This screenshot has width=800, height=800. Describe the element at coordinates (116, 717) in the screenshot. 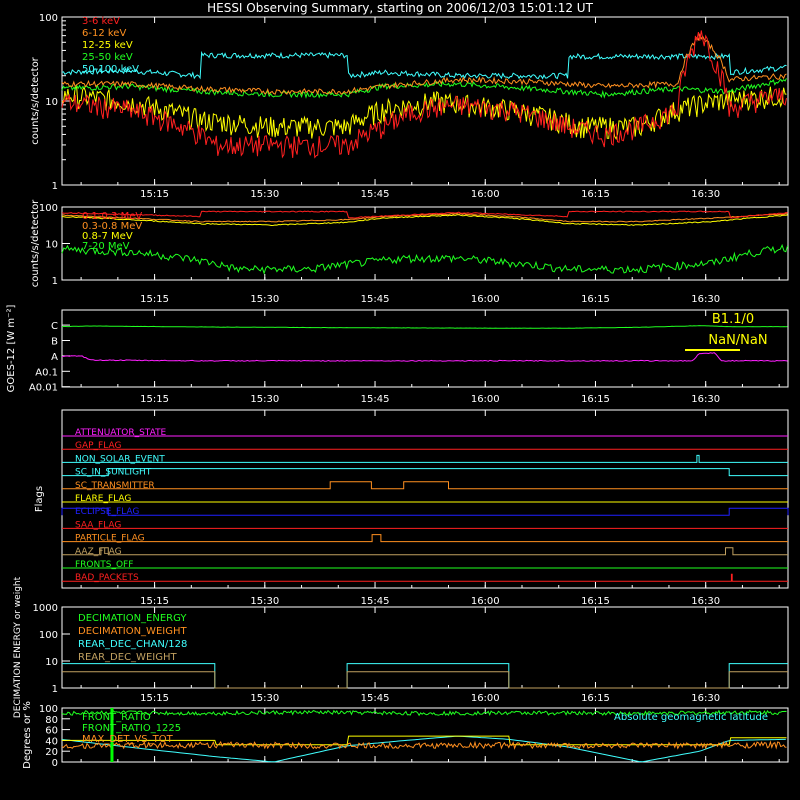

I see `legend-entry: FRONT_RATIO` at that location.